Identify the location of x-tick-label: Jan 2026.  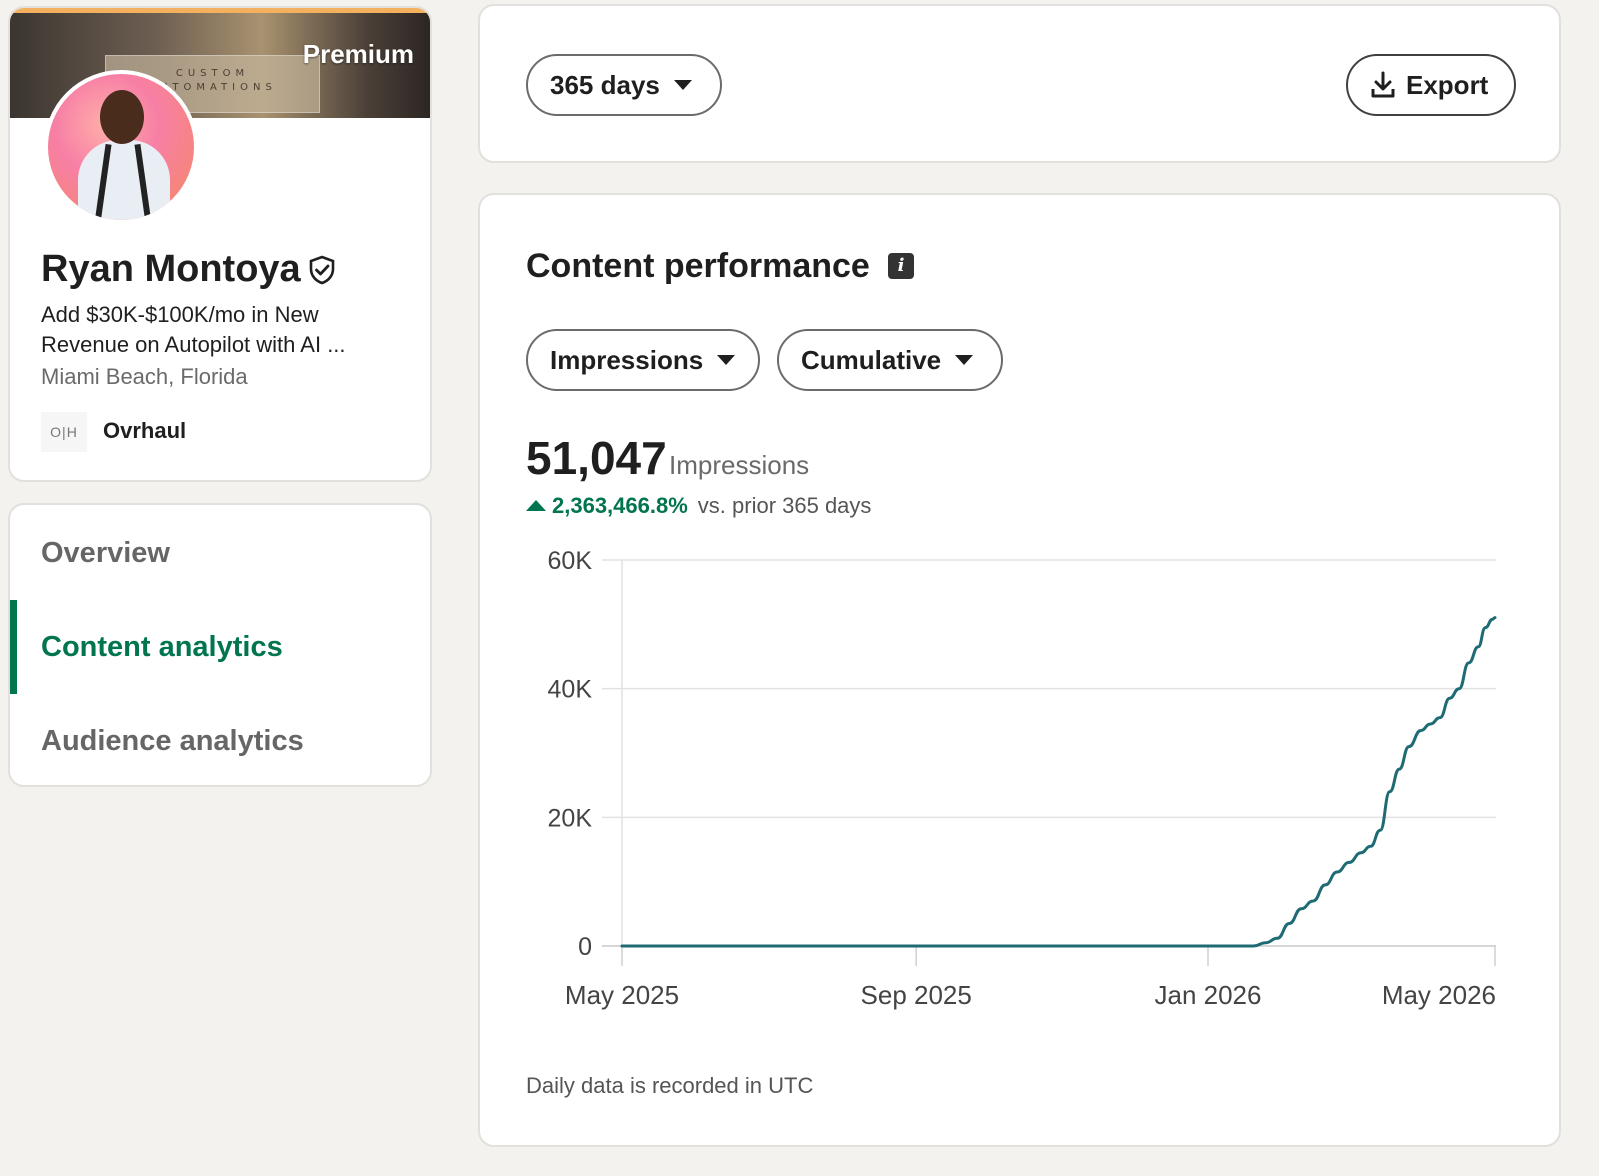
(1207, 995).